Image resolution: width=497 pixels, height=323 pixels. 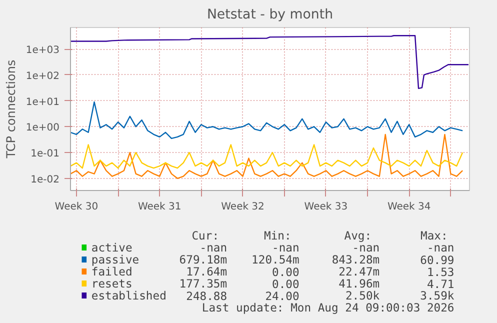 What do you see at coordinates (440, 272) in the screenshot?
I see `text: 1.53` at bounding box center [440, 272].